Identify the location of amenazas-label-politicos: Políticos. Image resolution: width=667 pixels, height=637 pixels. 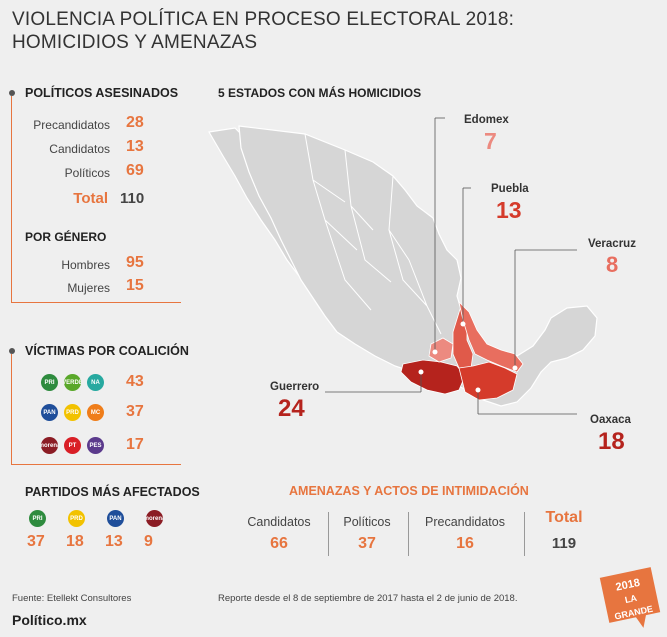
(367, 522).